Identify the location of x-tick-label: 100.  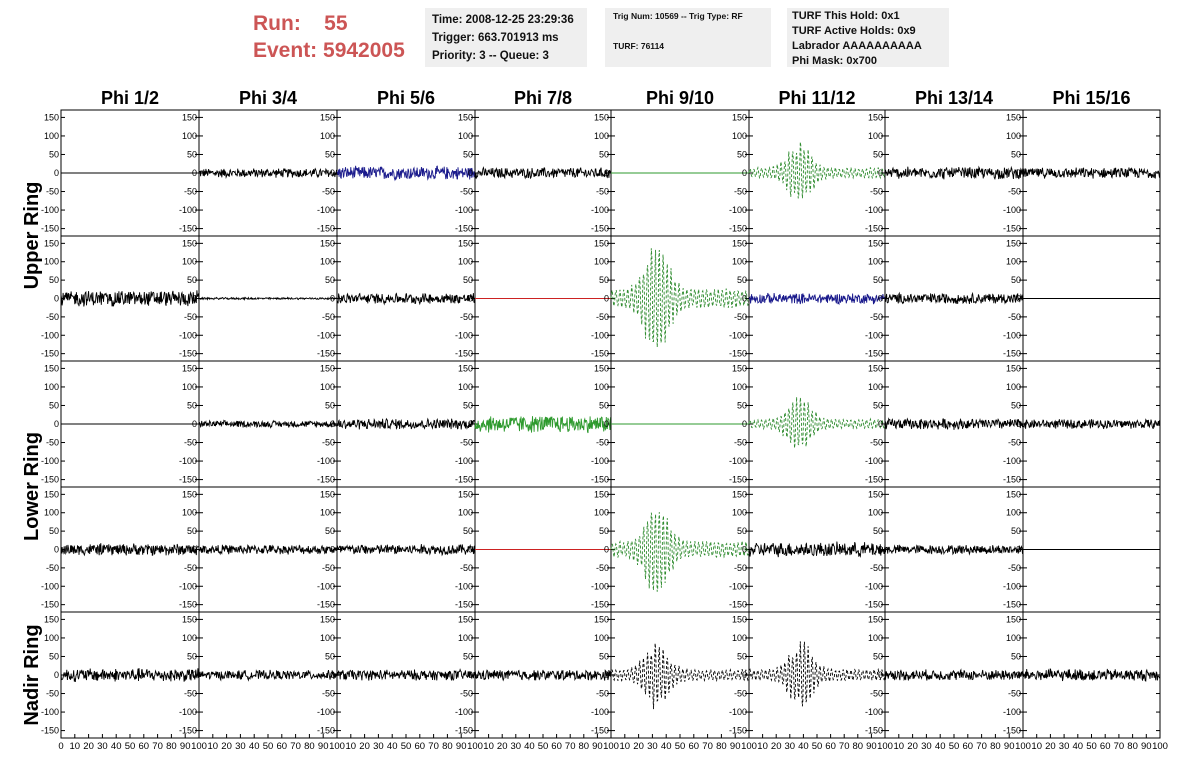
(1160, 746).